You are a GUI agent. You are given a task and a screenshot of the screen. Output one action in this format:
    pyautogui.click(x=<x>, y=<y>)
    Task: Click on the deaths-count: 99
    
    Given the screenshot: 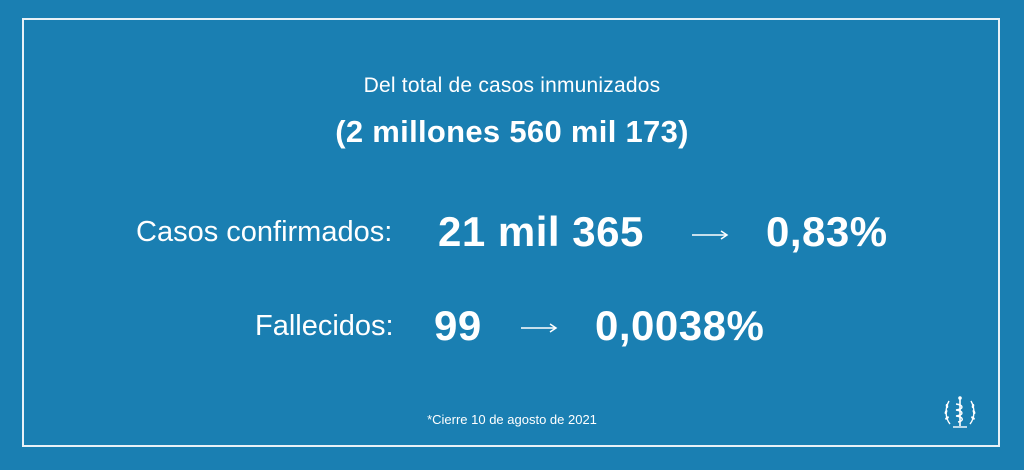 What is the action you would take?
    pyautogui.click(x=458, y=325)
    